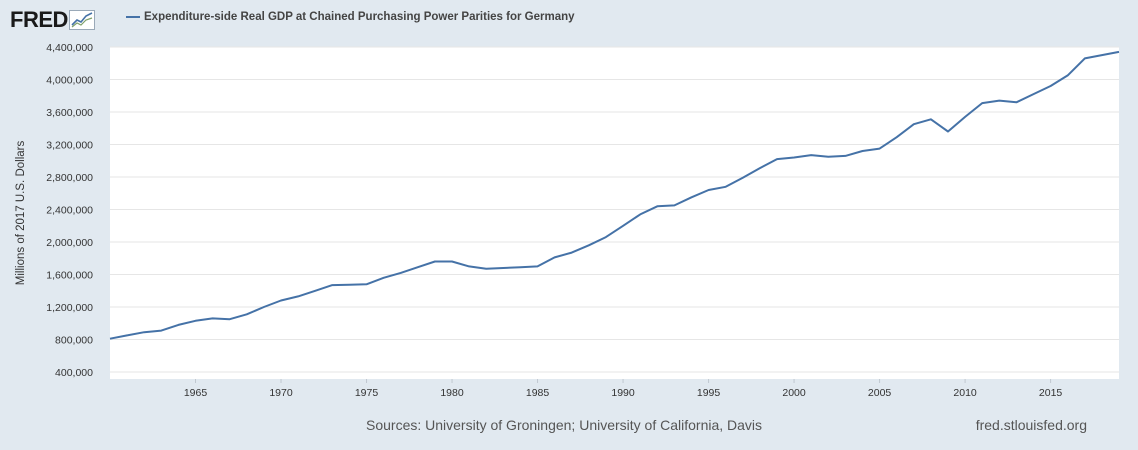 This screenshot has height=450, width=1138. Describe the element at coordinates (1051, 393) in the screenshot. I see `x-tick-label: 2015` at that location.